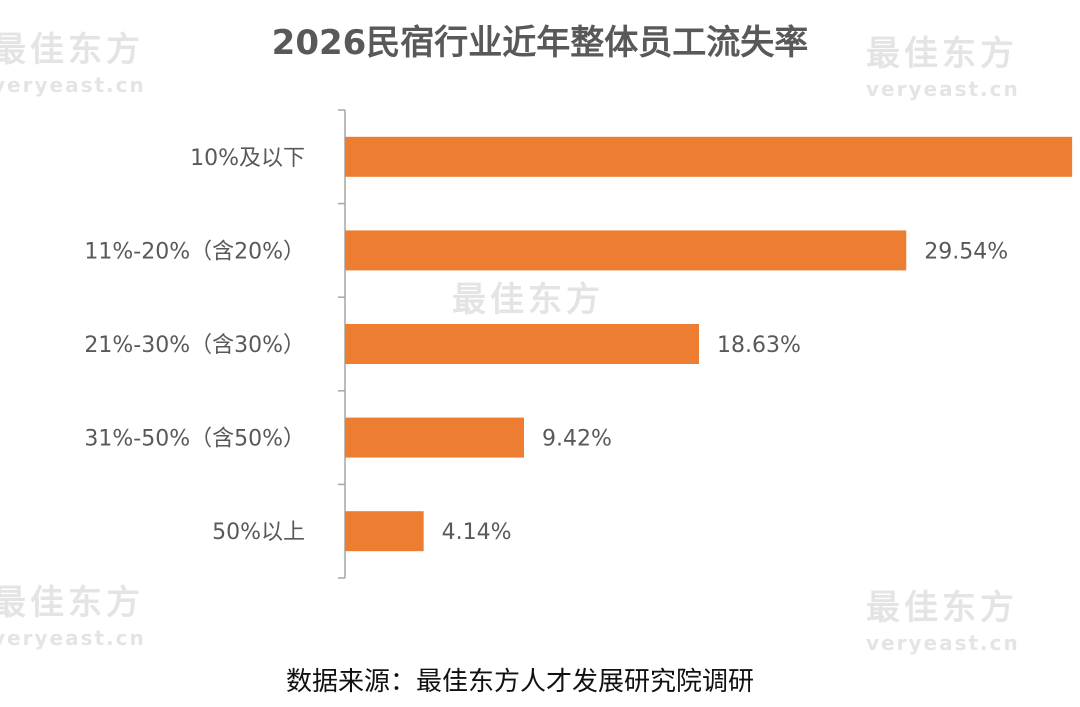  What do you see at coordinates (759, 345) in the screenshot?
I see `value-label: 18.63%` at bounding box center [759, 345].